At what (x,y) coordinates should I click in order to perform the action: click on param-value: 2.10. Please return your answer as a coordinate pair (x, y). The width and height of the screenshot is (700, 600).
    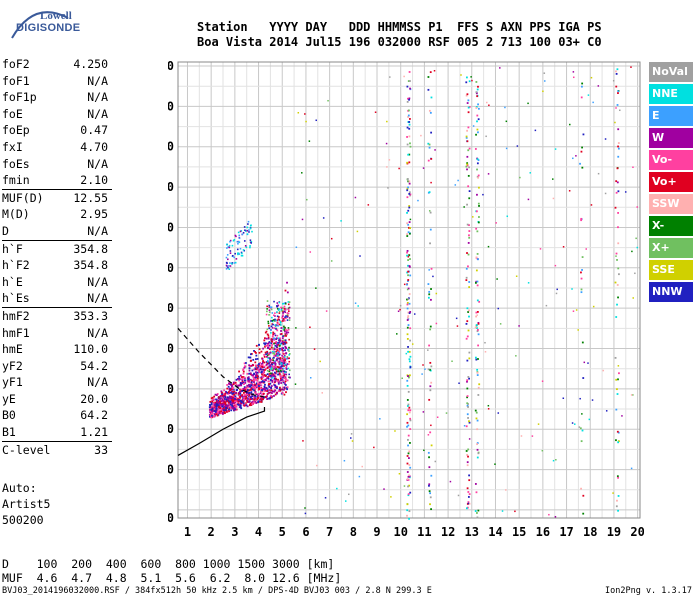
    Looking at the image, I should click on (94, 180).